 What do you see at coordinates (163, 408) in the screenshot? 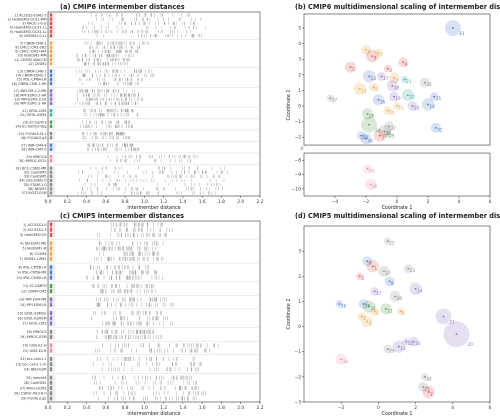
I see `x-tick-label: 1.2` at bounding box center [163, 408].